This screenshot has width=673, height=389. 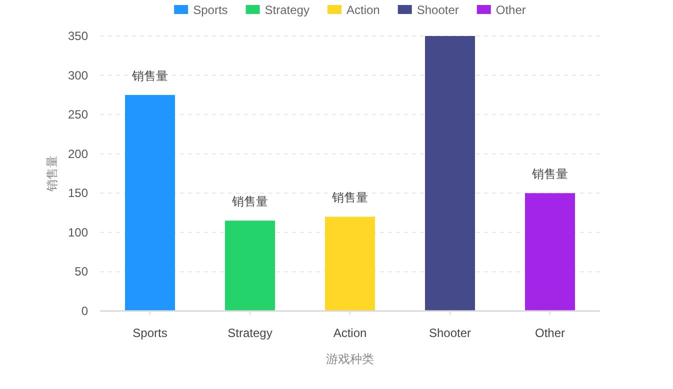 I want to click on y-tick-label: 0, so click(x=84, y=311).